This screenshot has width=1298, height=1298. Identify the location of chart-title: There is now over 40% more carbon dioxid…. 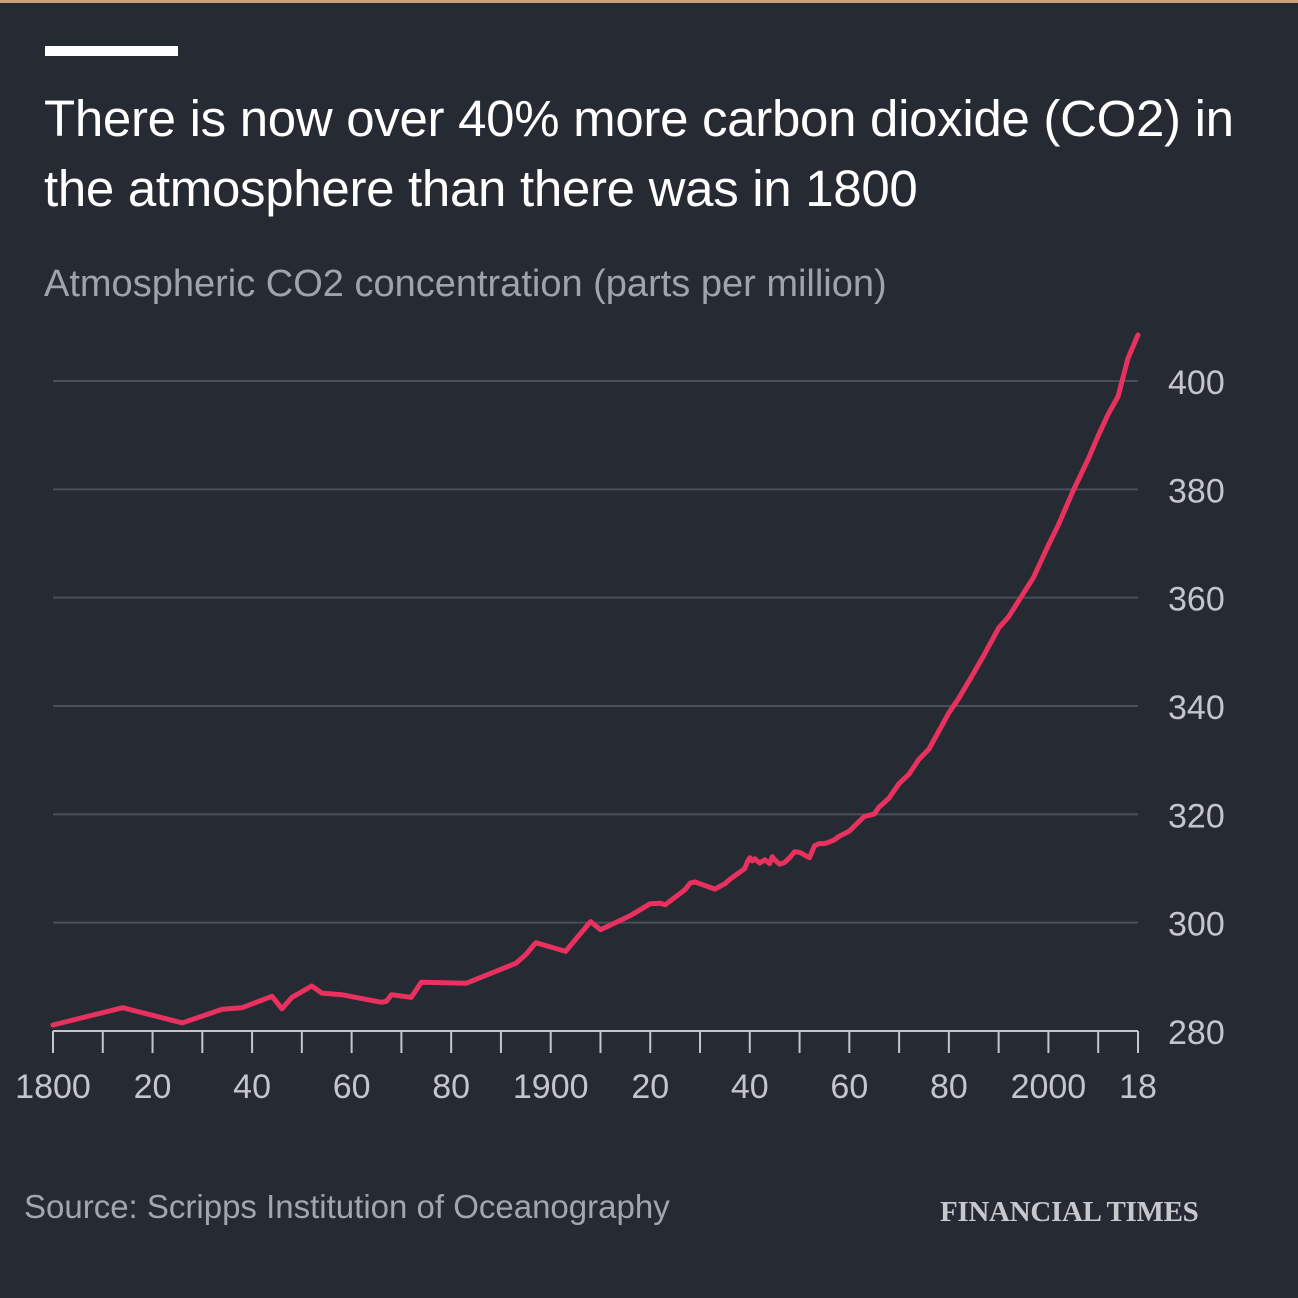
(639, 153).